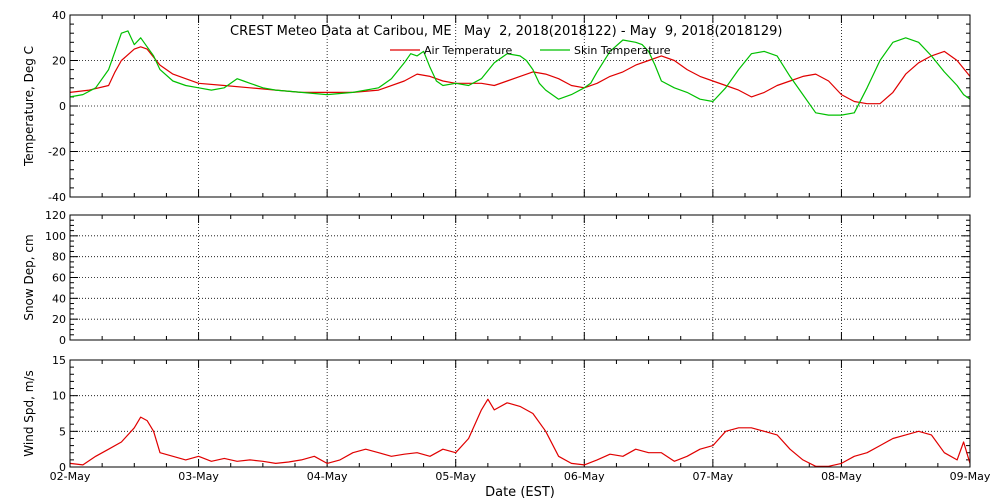 This screenshot has height=500, width=1000. I want to click on x-tick-label: 07-May, so click(712, 476).